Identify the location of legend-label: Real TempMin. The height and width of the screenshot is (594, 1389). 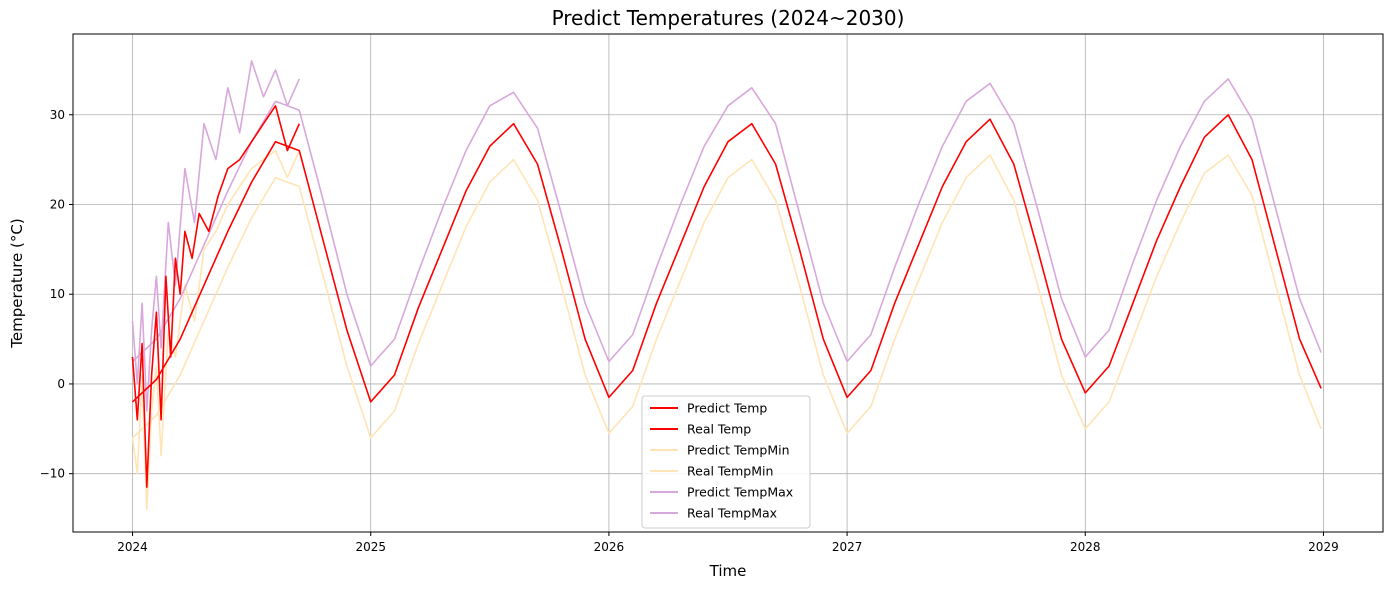
(730, 471).